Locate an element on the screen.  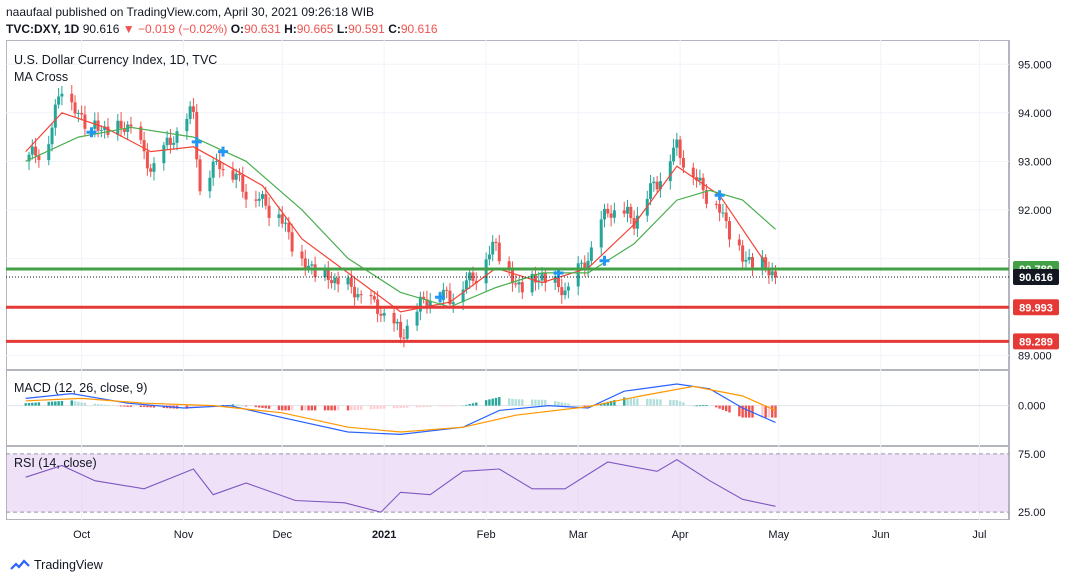
high-value: 90.665 is located at coordinates (315, 29).